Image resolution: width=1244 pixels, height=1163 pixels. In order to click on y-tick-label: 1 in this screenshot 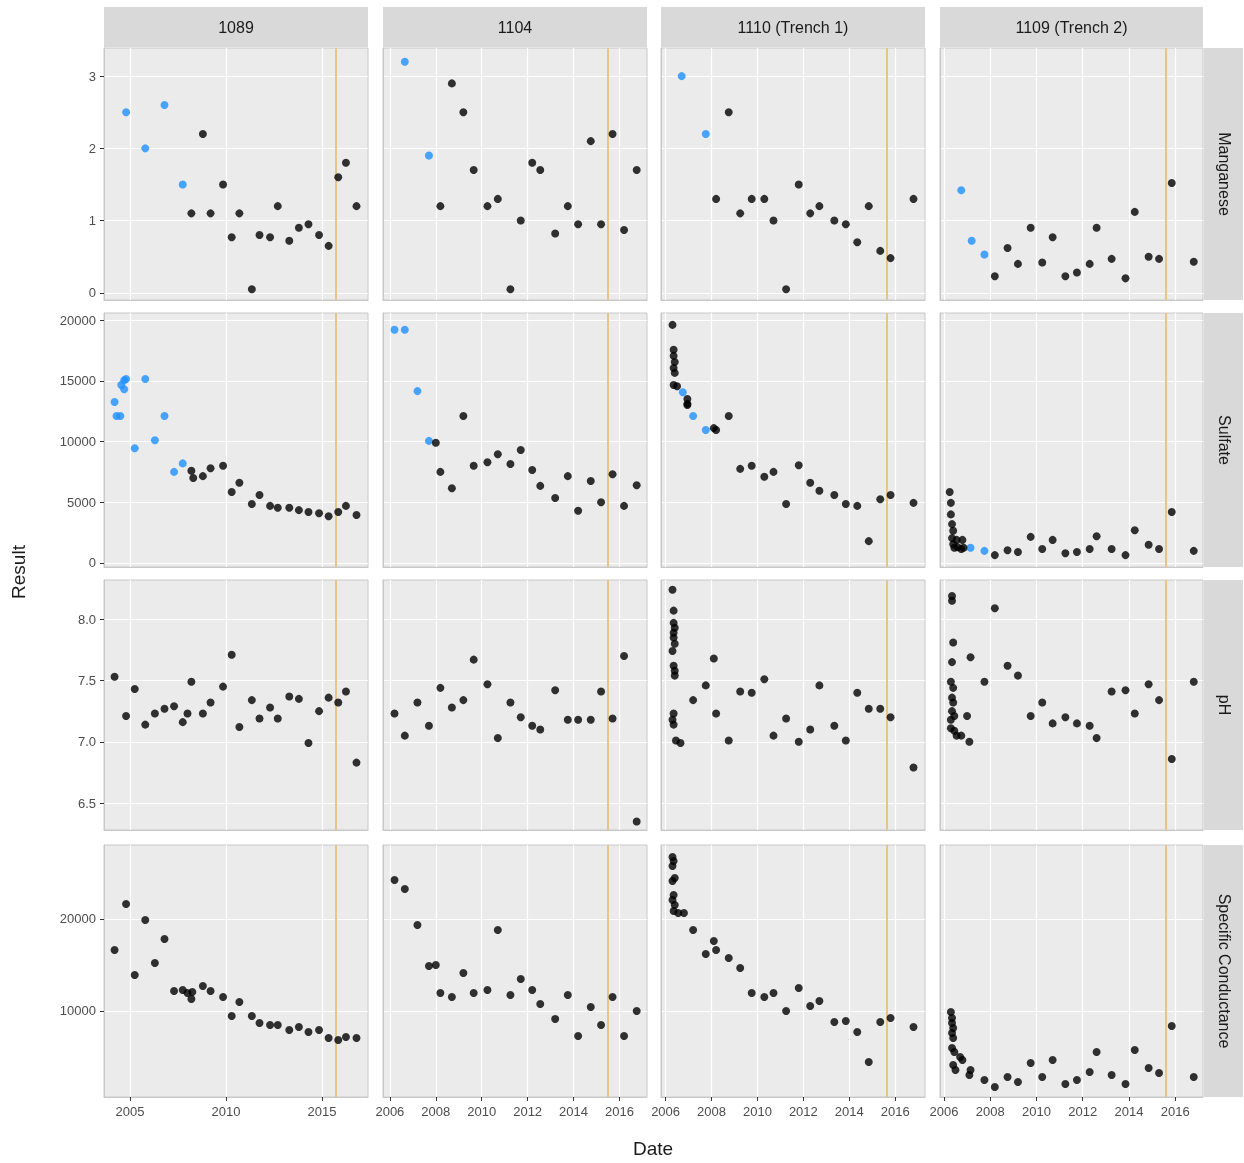, I will do `click(92, 221)`.